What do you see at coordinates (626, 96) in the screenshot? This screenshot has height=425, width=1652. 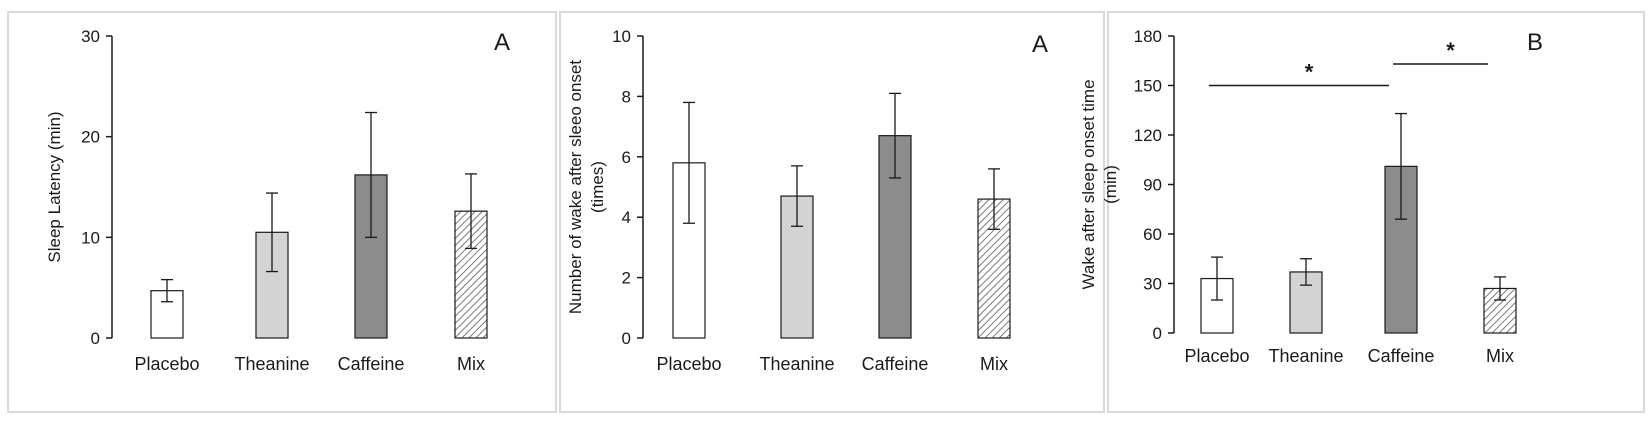 I see `y-tick-label: 8` at bounding box center [626, 96].